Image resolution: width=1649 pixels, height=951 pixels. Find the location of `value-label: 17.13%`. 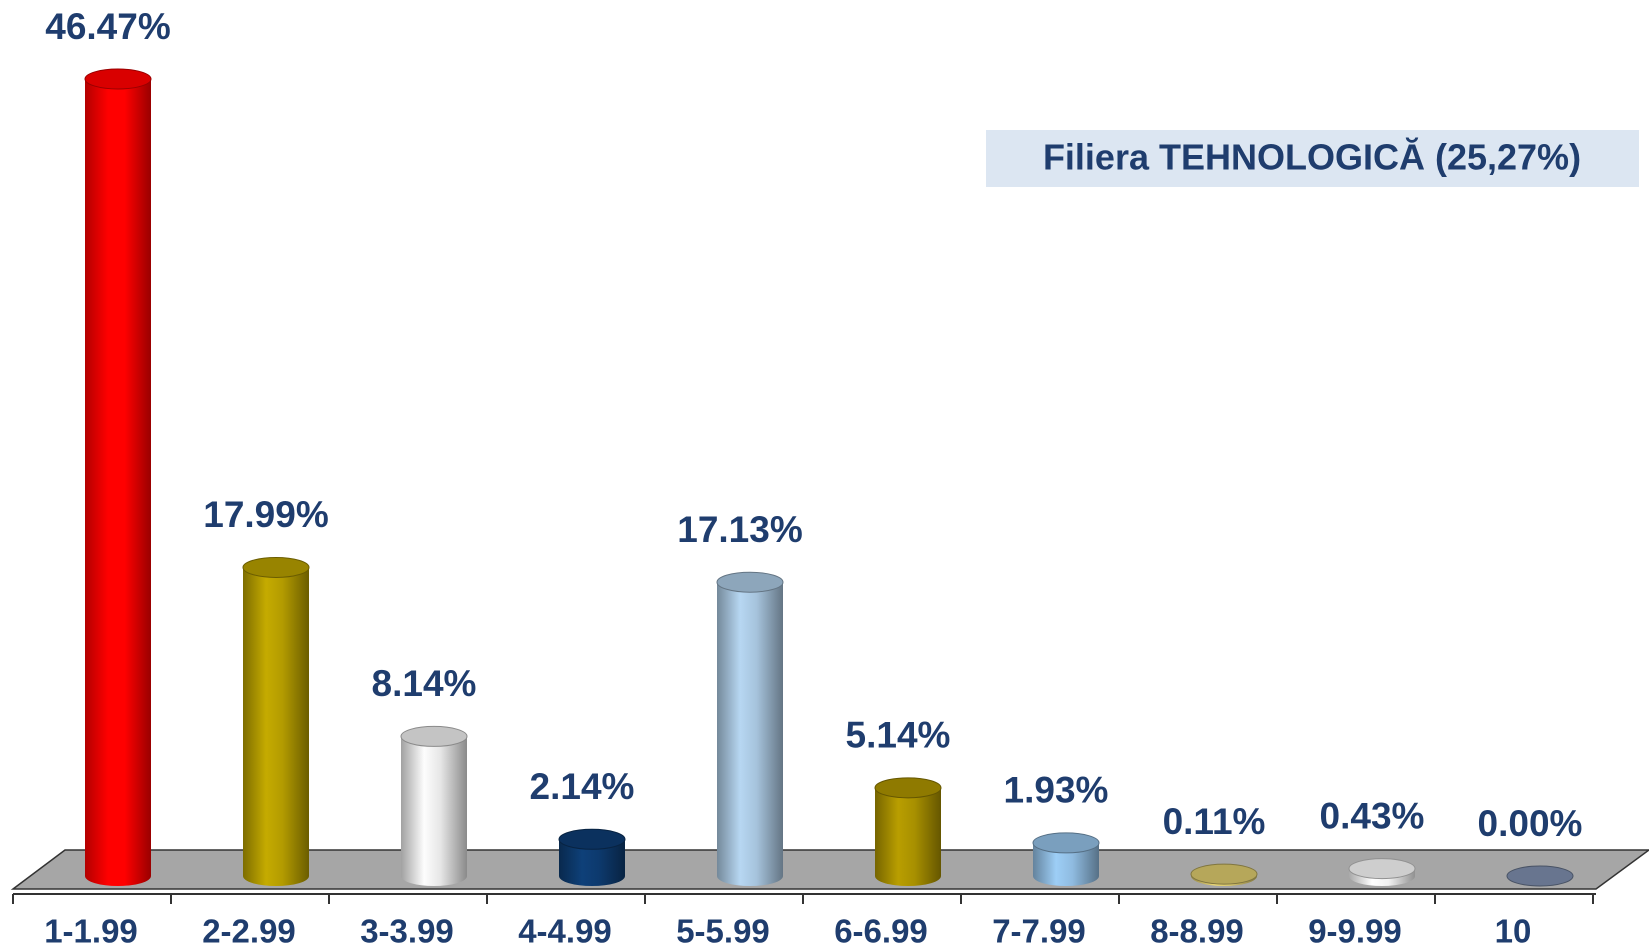

value-label: 17.13% is located at coordinates (740, 529).